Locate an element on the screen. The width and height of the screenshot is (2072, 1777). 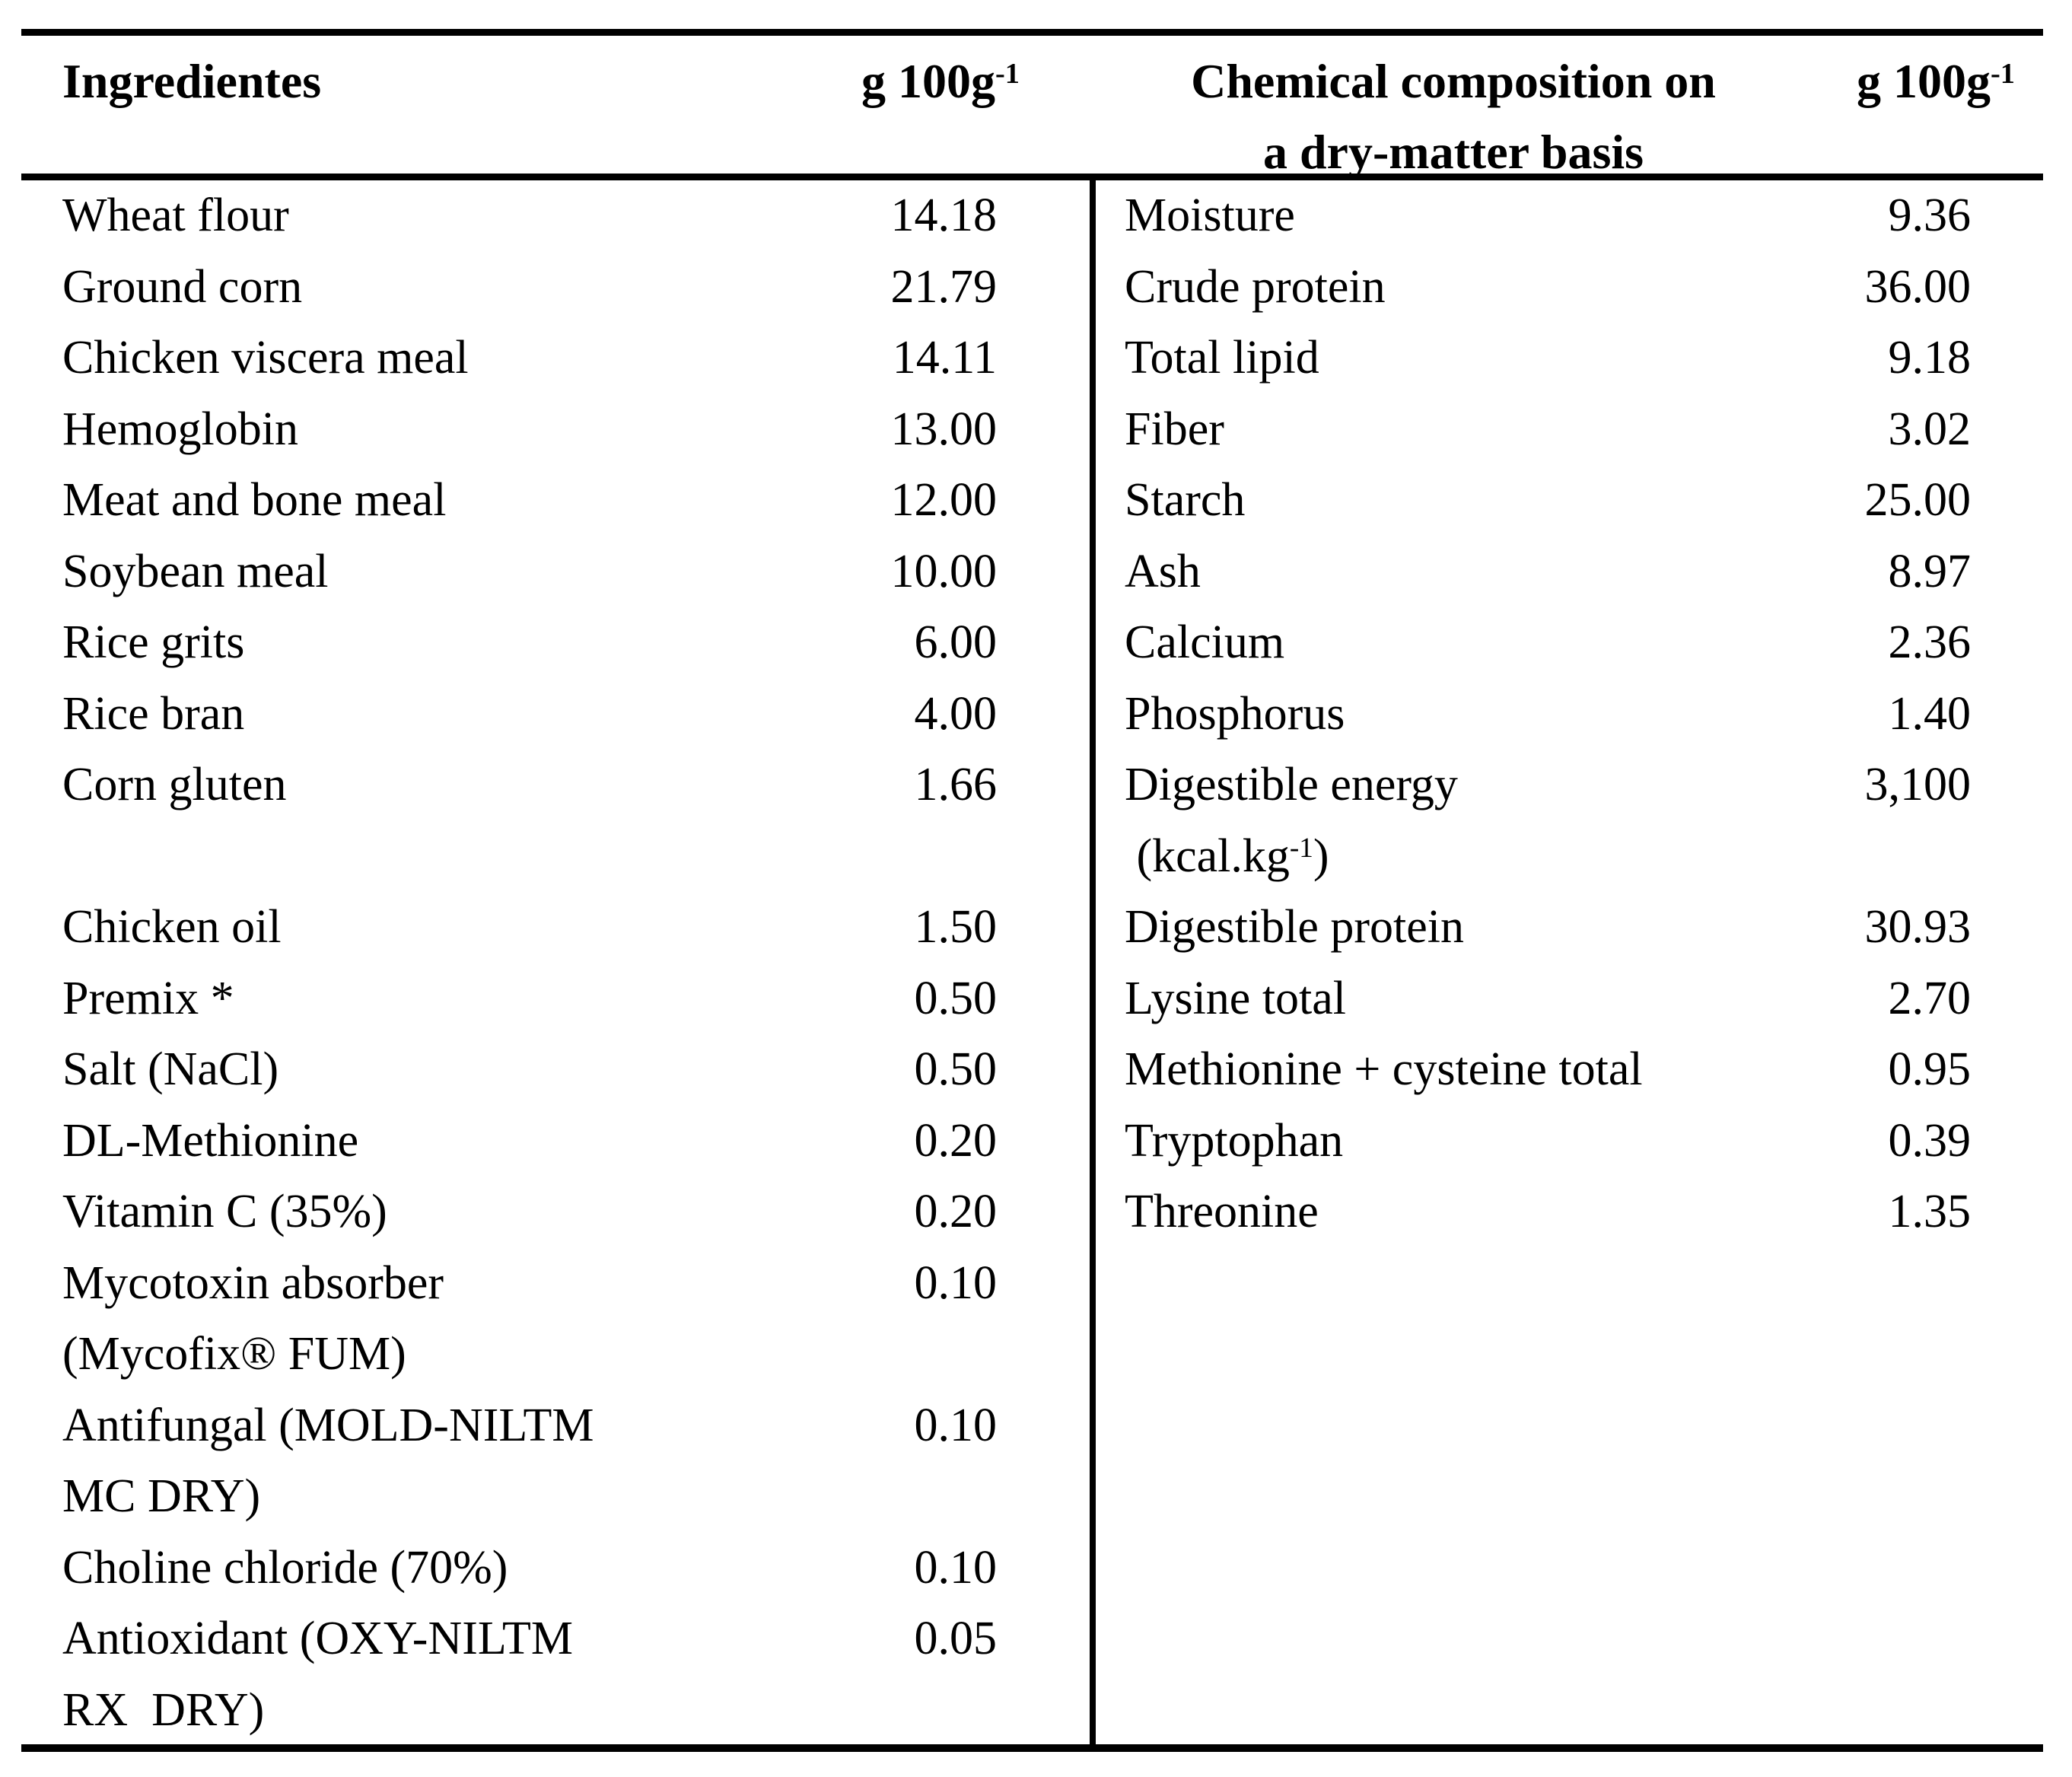
row-label: Mycotoxin absorber is located at coordinates (253, 1282).